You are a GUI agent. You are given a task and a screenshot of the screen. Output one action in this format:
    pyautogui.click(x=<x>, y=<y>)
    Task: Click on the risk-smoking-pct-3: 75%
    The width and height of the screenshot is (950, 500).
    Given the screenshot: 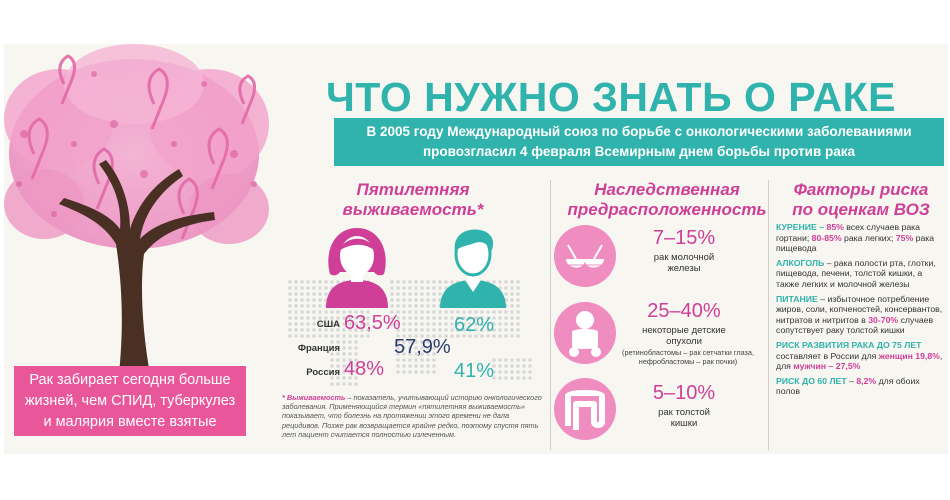 What is the action you would take?
    pyautogui.click(x=904, y=237)
    